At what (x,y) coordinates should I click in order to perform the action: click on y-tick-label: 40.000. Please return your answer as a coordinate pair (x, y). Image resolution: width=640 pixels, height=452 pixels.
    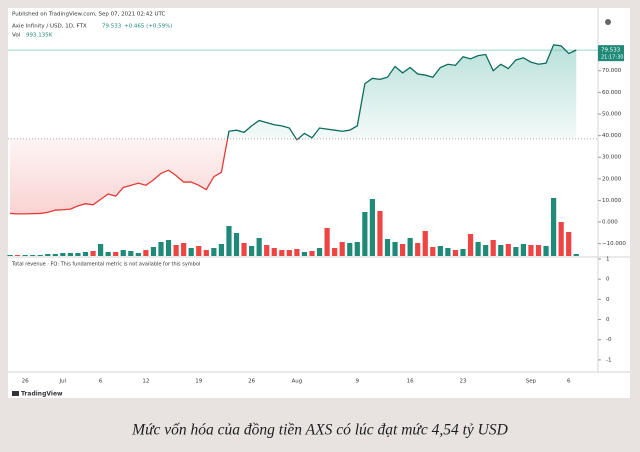
    Looking at the image, I should click on (612, 136).